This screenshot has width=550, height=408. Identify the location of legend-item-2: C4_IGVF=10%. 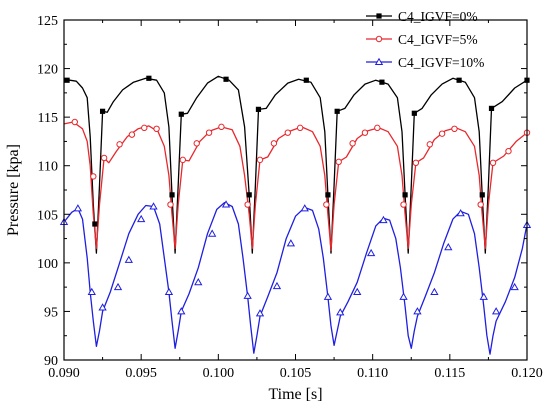
(425, 62).